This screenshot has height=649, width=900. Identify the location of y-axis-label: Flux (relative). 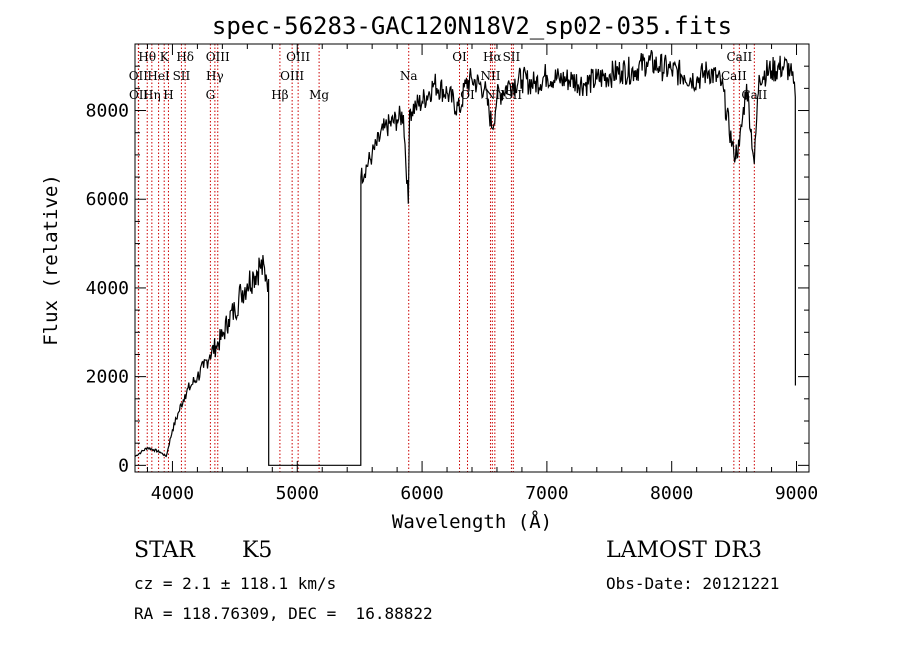
(51, 260).